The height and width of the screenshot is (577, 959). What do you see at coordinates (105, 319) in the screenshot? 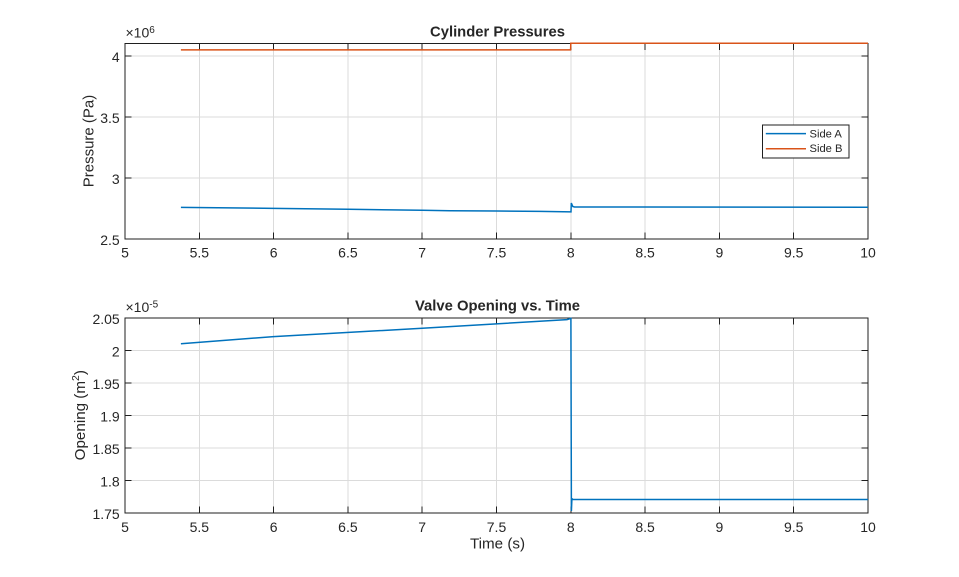
I see `svg-text: 2.05` at bounding box center [105, 319].